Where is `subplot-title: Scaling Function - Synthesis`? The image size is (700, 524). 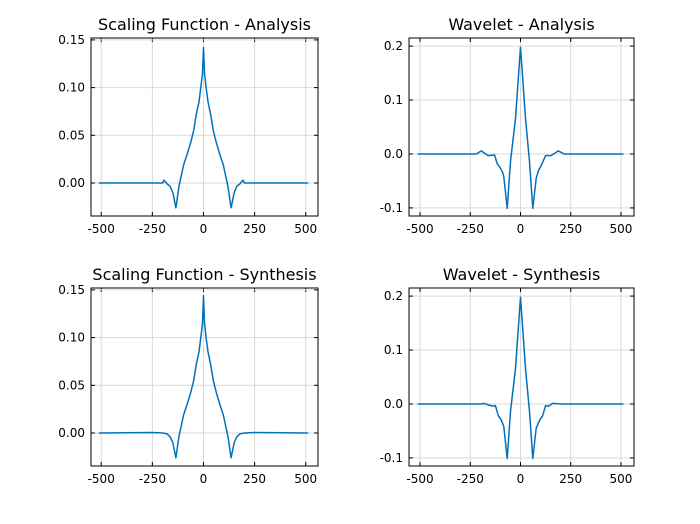 subplot-title: Scaling Function - Synthesis is located at coordinates (204, 274).